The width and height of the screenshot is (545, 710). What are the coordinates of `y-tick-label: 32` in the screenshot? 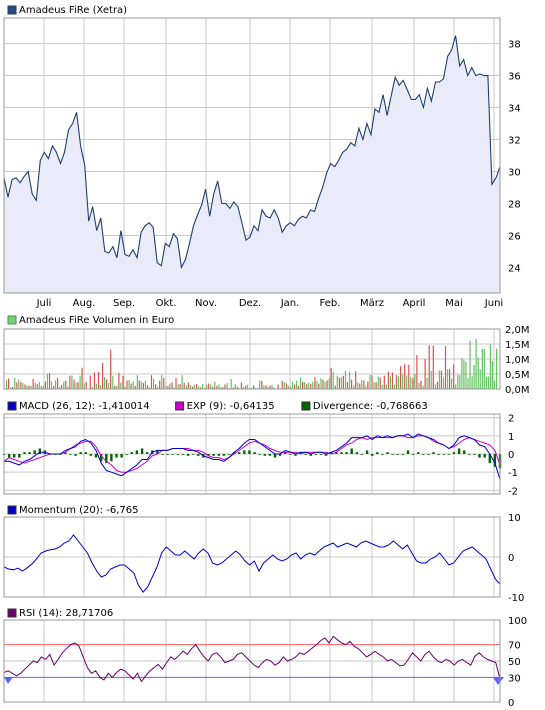 It's located at (514, 141).